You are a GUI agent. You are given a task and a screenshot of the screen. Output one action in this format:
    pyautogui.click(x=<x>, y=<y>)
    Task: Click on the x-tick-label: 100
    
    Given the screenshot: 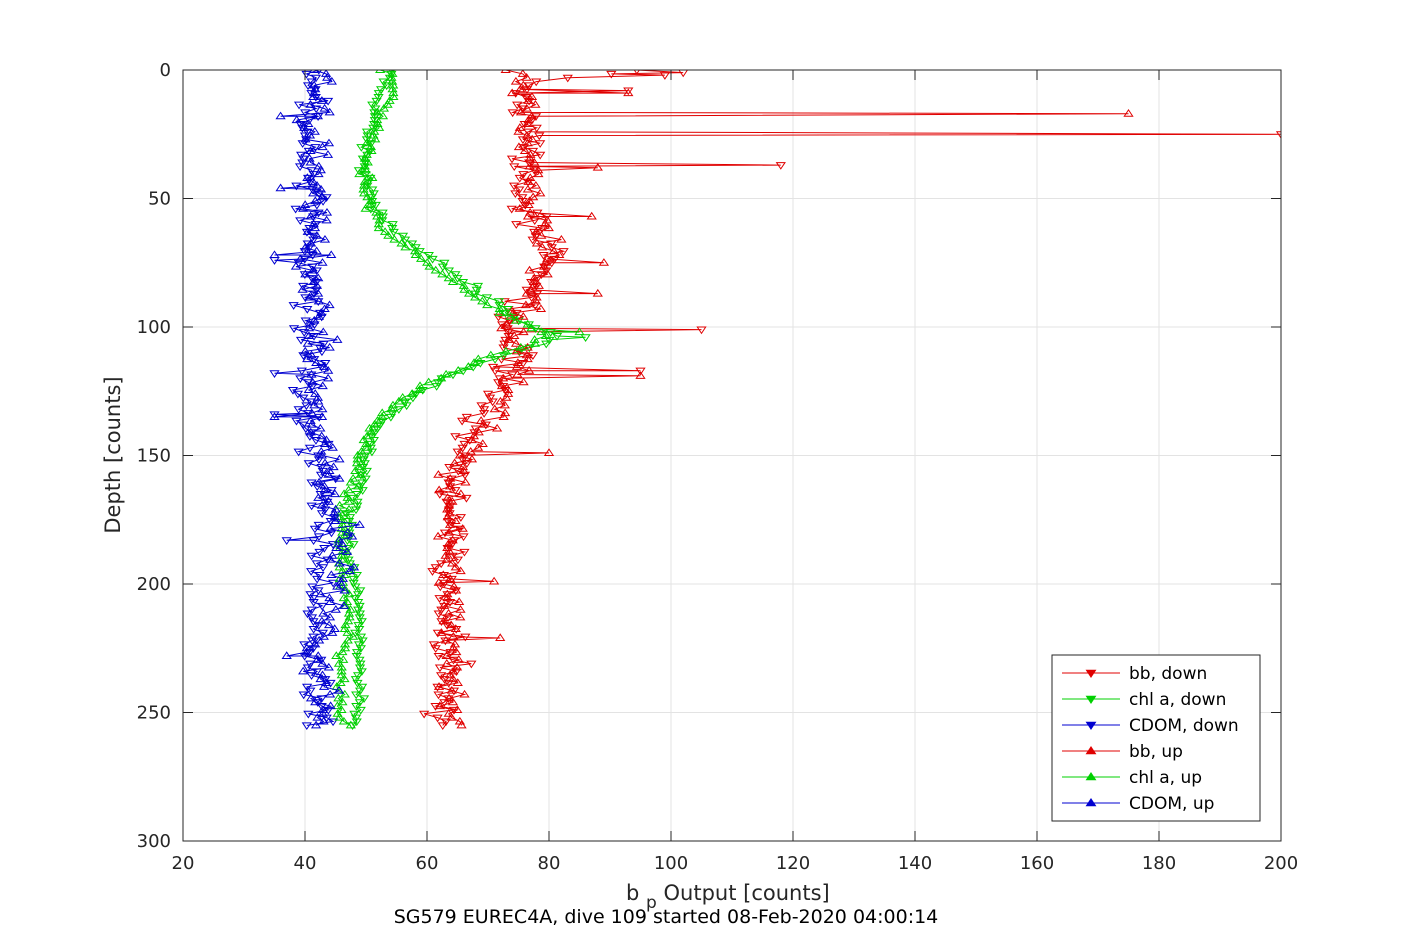 What is the action you would take?
    pyautogui.click(x=671, y=863)
    